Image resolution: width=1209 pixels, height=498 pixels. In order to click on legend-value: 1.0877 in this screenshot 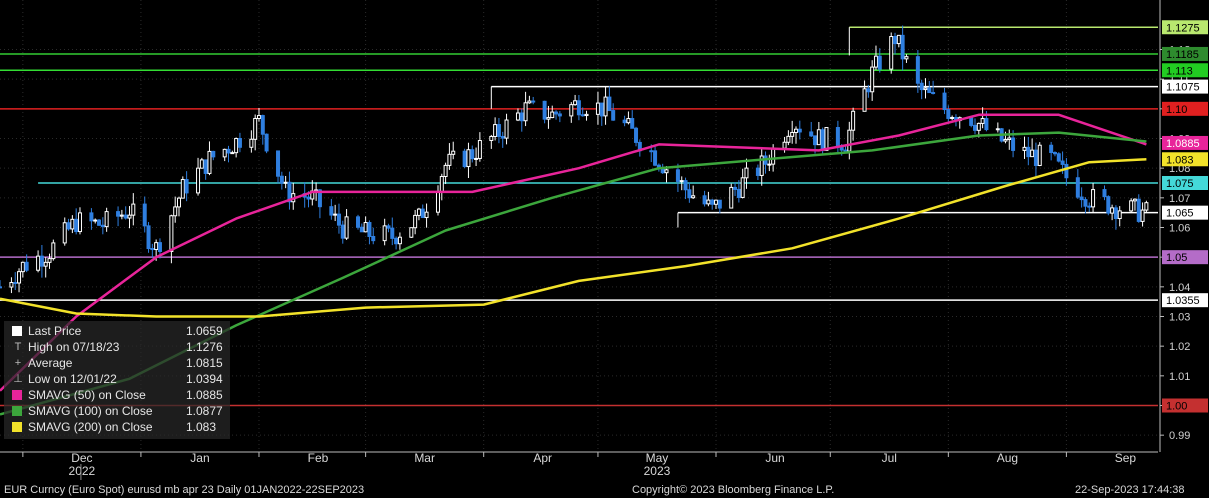, I will do `click(204, 411)`.